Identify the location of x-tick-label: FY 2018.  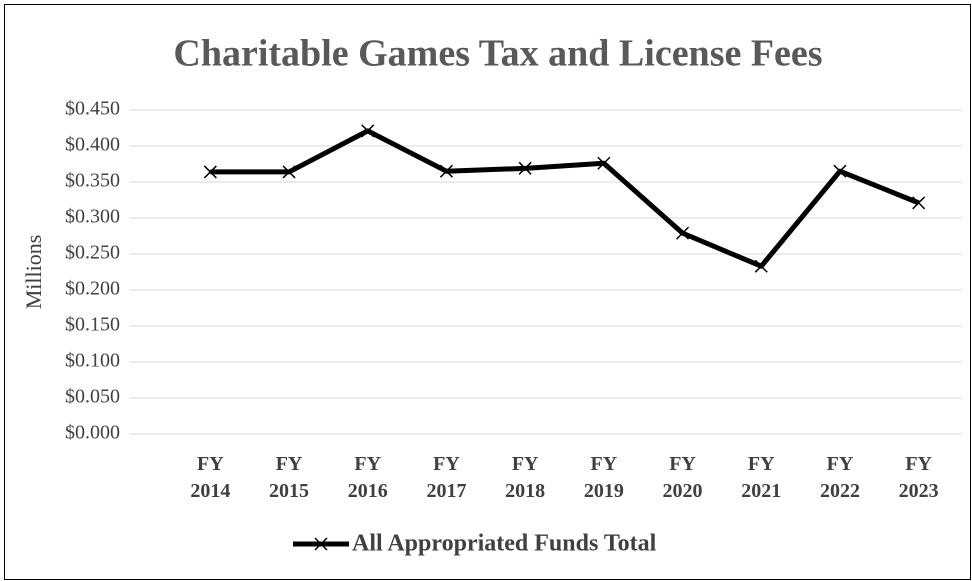
(525, 477).